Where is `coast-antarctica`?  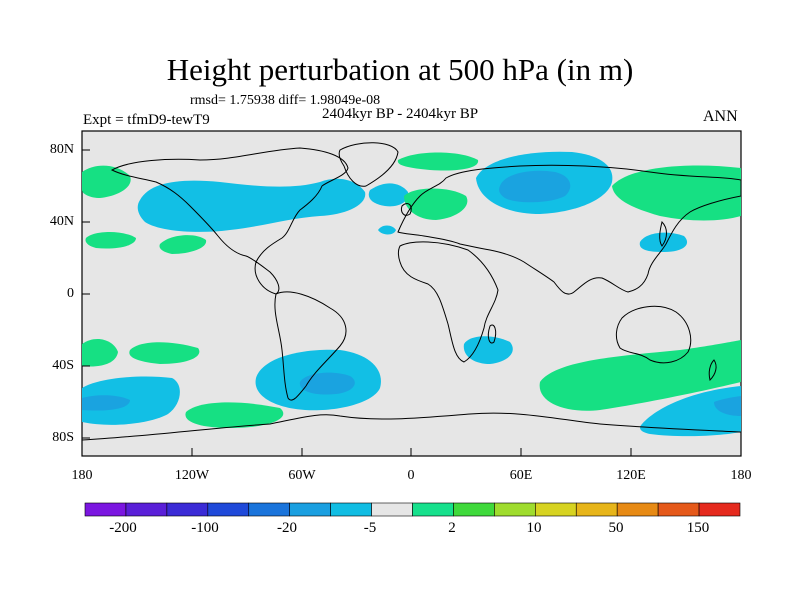 coast-antarctica is located at coordinates (411, 426).